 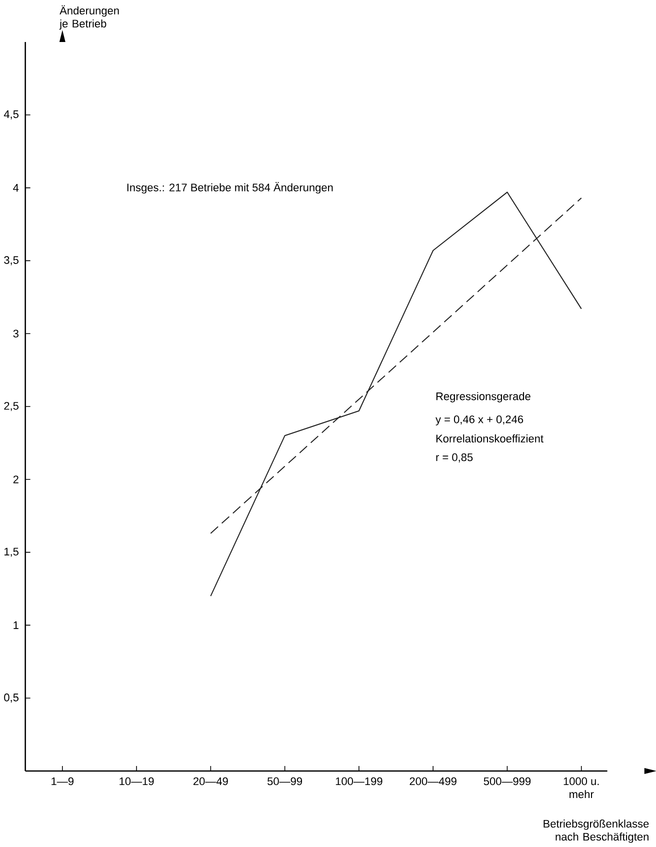 What do you see at coordinates (11, 115) in the screenshot?
I see `y-tick-label: 4,5` at bounding box center [11, 115].